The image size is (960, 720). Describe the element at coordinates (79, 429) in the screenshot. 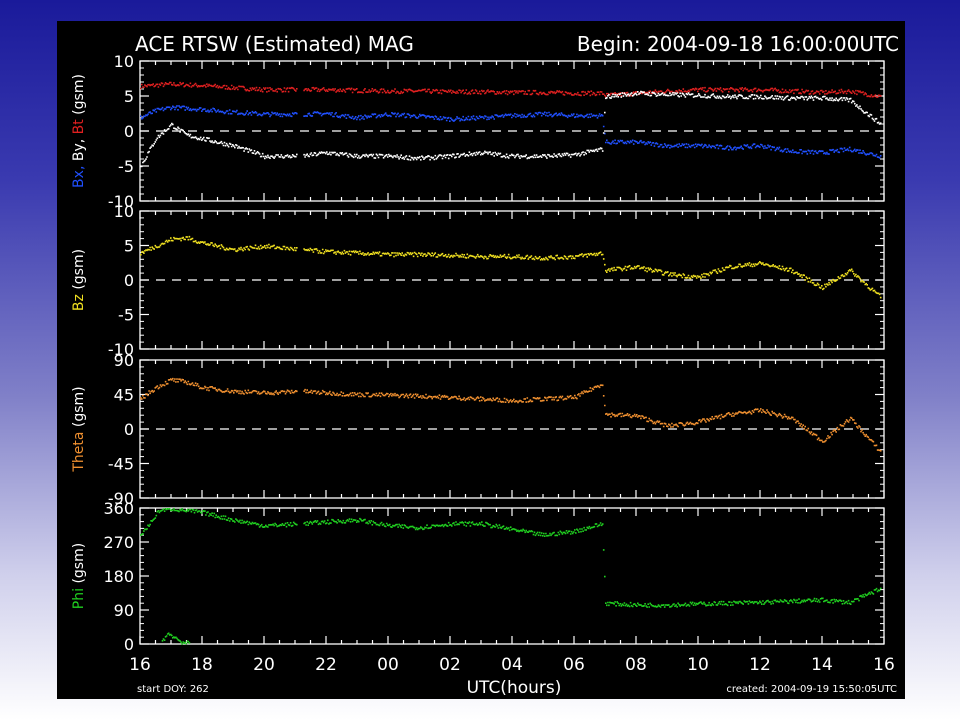

I see `y-axis-label: Theta (gsm)` at that location.